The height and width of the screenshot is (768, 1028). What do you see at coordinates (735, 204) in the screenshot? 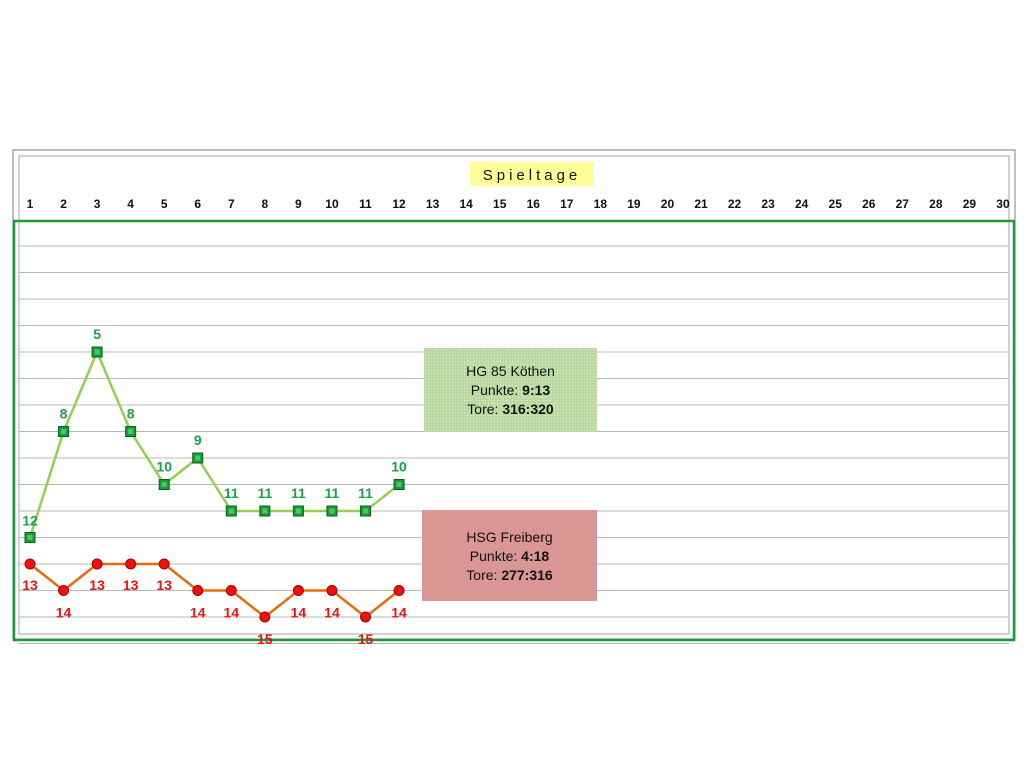
I see `x-tick-label: 22` at bounding box center [735, 204].